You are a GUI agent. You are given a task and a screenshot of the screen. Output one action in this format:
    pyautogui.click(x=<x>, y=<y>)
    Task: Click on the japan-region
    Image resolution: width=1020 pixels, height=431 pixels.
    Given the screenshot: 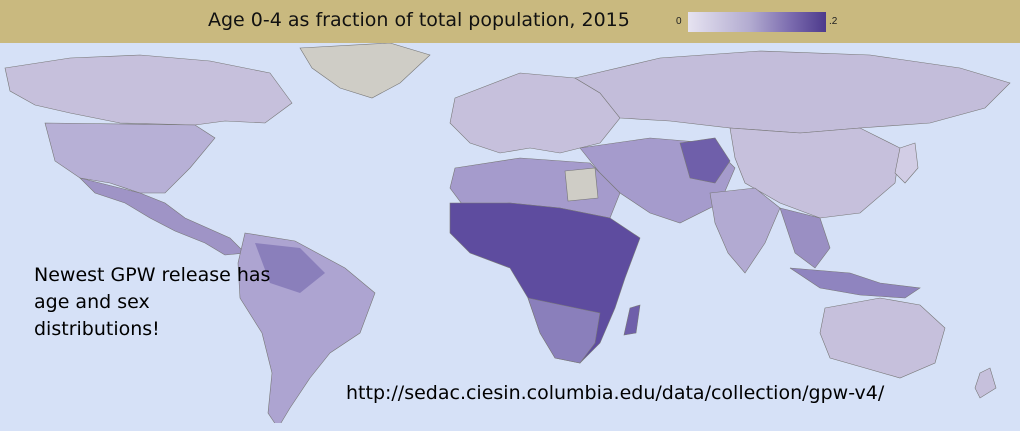 What is the action you would take?
    pyautogui.click(x=906, y=163)
    